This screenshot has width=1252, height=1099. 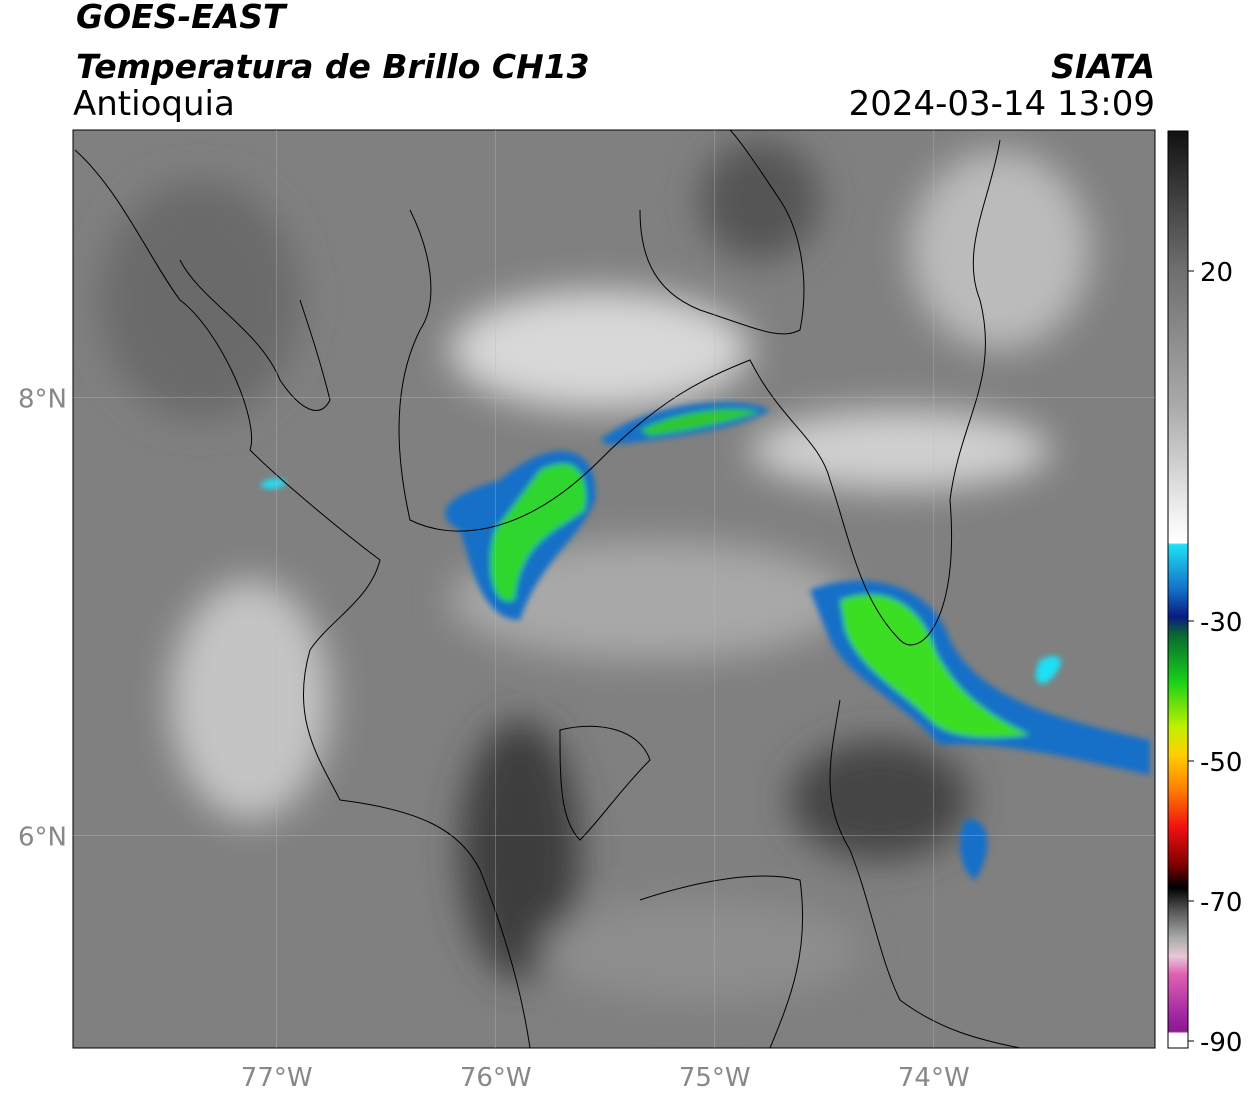 What do you see at coordinates (1103, 66) in the screenshot?
I see `source: SIATA` at bounding box center [1103, 66].